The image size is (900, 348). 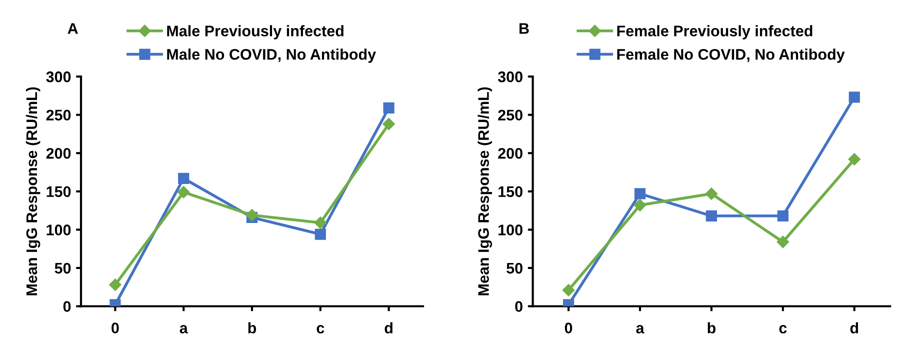 What do you see at coordinates (271, 55) in the screenshot?
I see `legend-label: Male No COVID, No Antibody` at bounding box center [271, 55].